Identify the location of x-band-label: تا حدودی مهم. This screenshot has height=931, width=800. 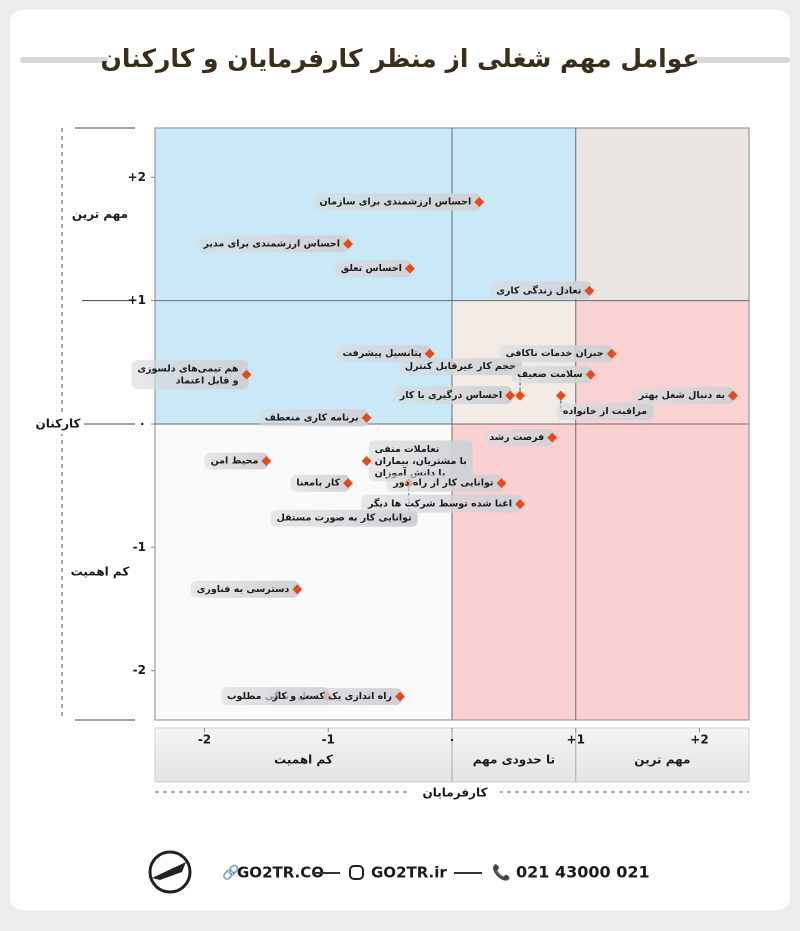
(514, 760).